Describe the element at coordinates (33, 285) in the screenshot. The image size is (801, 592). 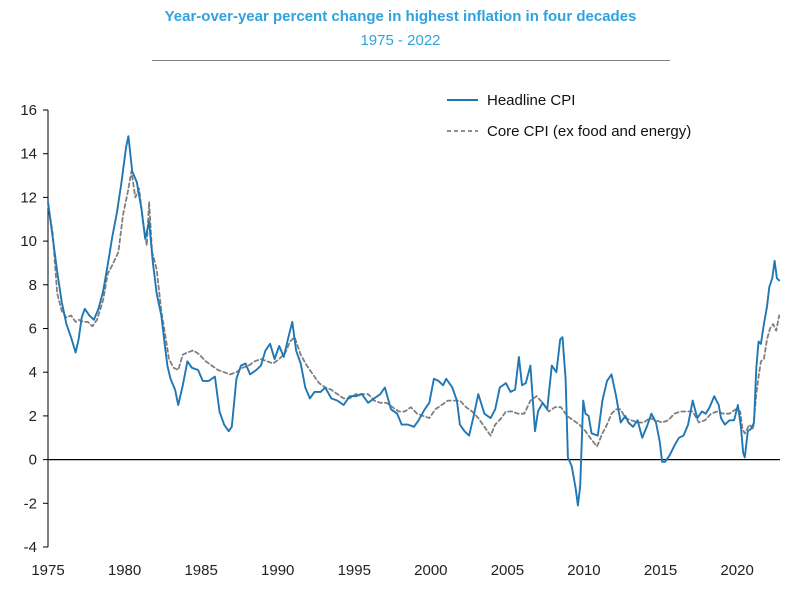
I see `y-tick-label: 8` at that location.